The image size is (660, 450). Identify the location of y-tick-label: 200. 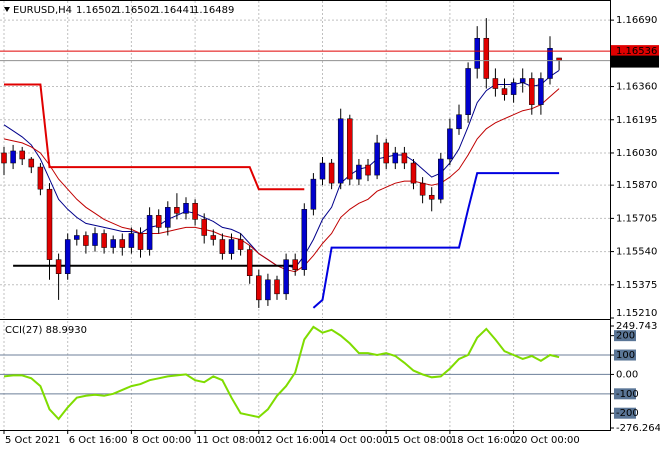
(625, 336).